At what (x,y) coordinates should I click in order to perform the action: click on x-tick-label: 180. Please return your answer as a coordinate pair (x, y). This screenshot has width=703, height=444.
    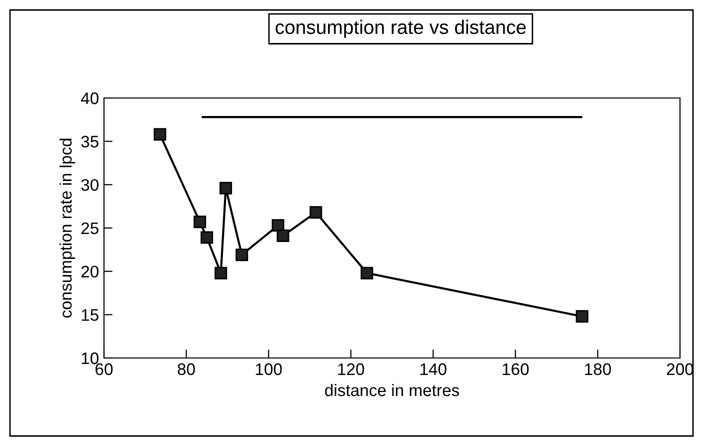
    Looking at the image, I should click on (598, 369).